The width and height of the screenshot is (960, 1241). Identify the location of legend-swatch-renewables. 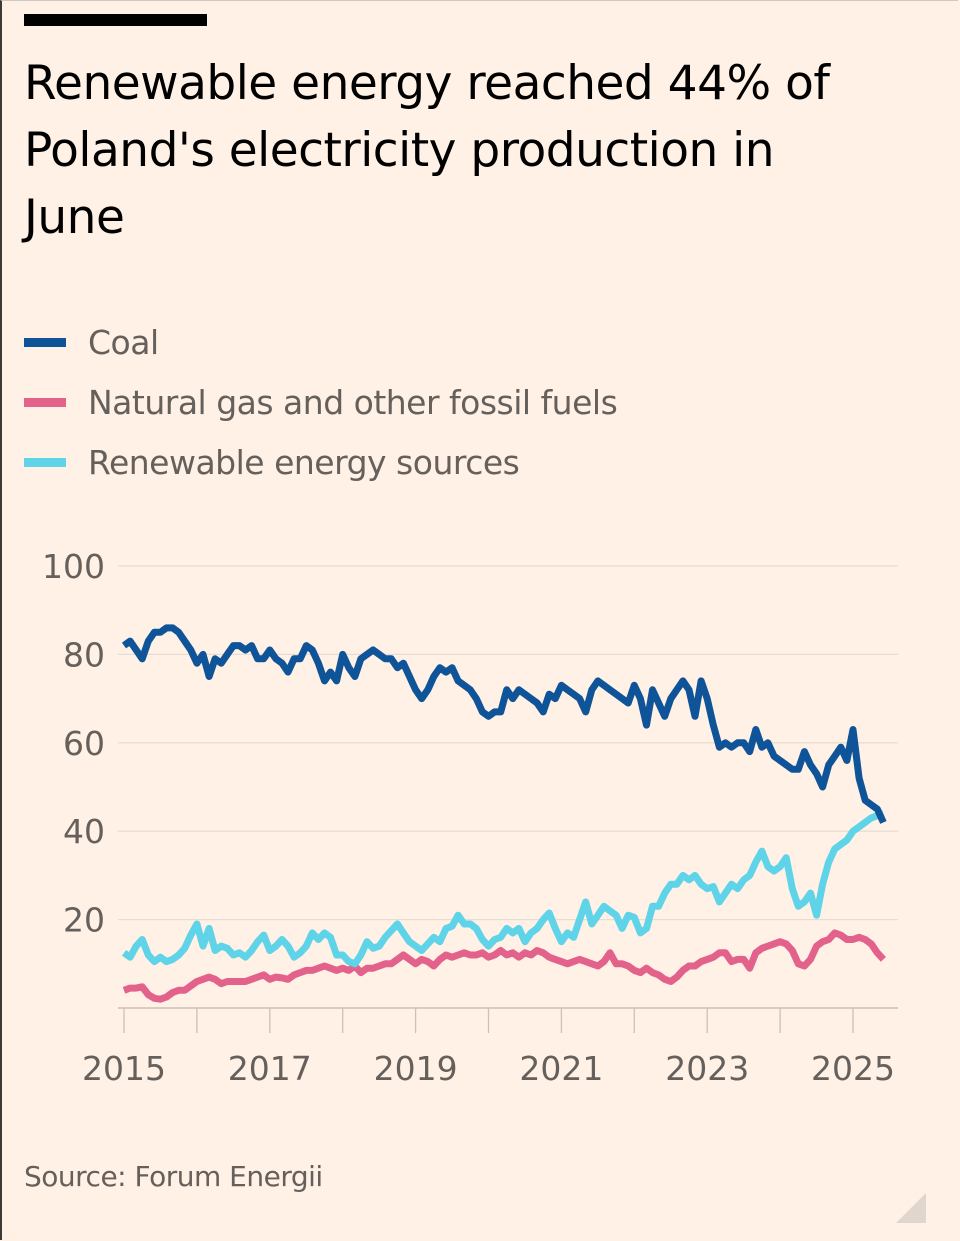
(45, 462).